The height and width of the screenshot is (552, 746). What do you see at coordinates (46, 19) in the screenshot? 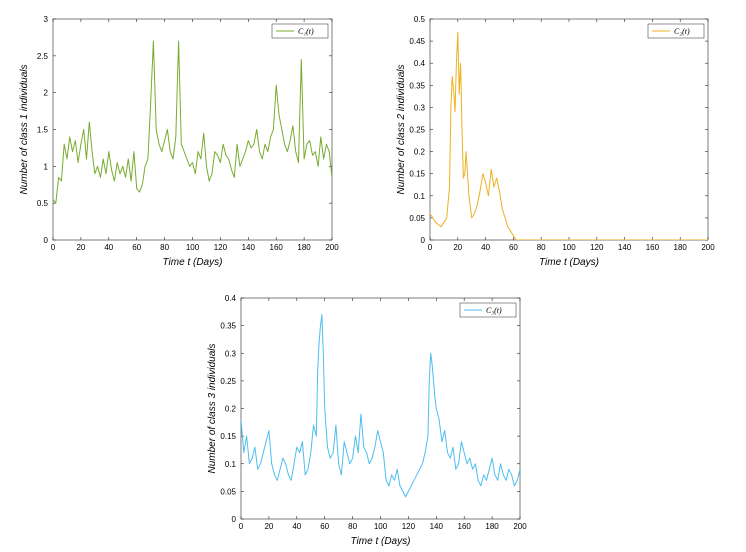
I see `y-tick-label: 3` at bounding box center [46, 19].